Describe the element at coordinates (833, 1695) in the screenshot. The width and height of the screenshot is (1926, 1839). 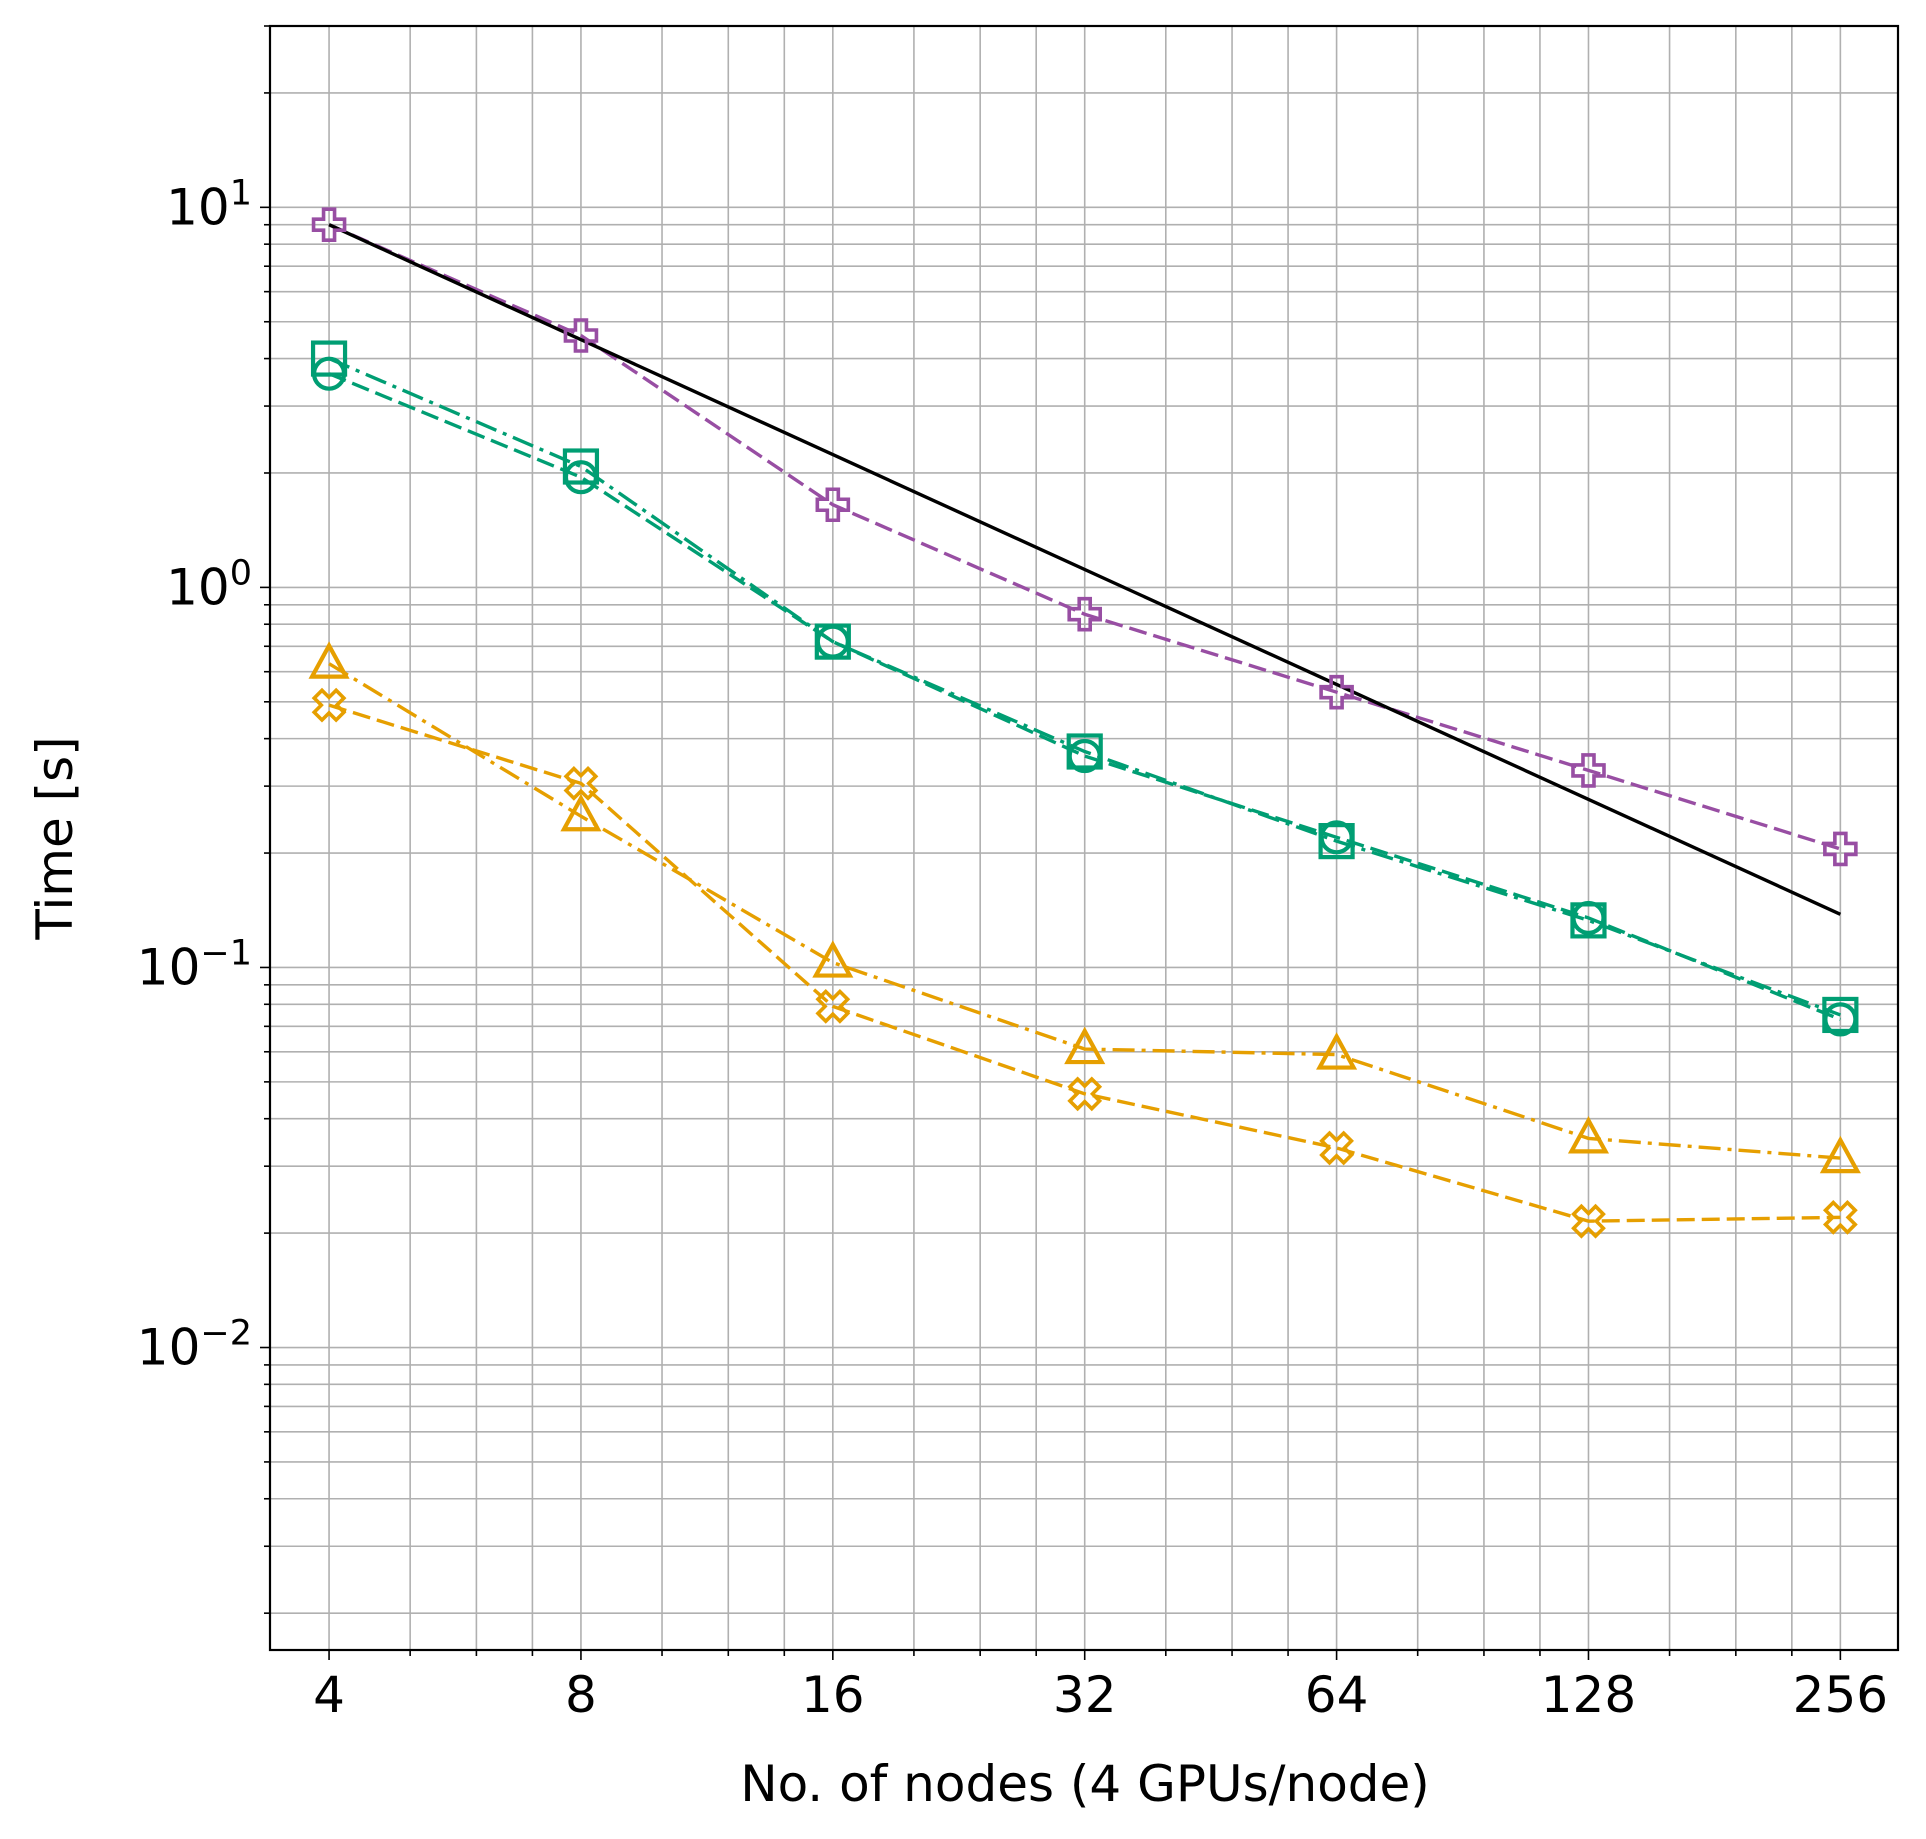
I see `x-tick-label: 16` at that location.